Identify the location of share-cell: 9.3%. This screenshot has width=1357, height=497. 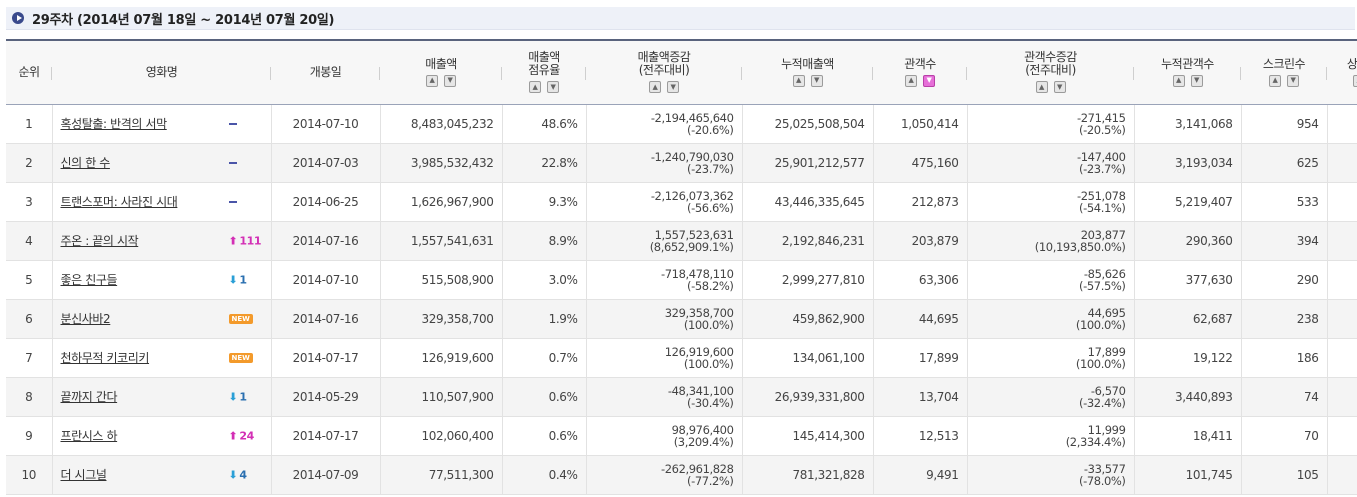
(544, 202).